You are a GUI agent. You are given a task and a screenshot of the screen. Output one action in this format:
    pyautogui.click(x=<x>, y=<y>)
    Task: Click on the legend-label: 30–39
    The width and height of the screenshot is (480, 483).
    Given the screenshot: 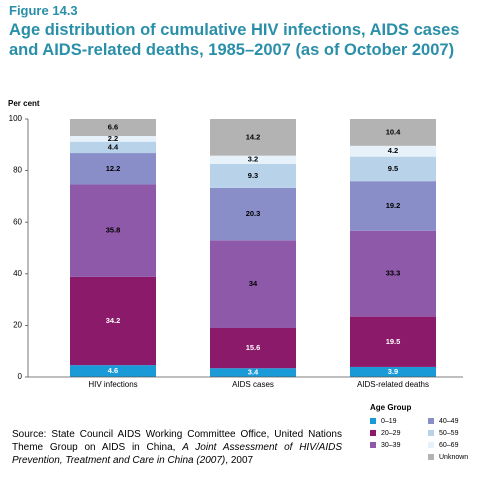 What is the action you would take?
    pyautogui.click(x=391, y=445)
    